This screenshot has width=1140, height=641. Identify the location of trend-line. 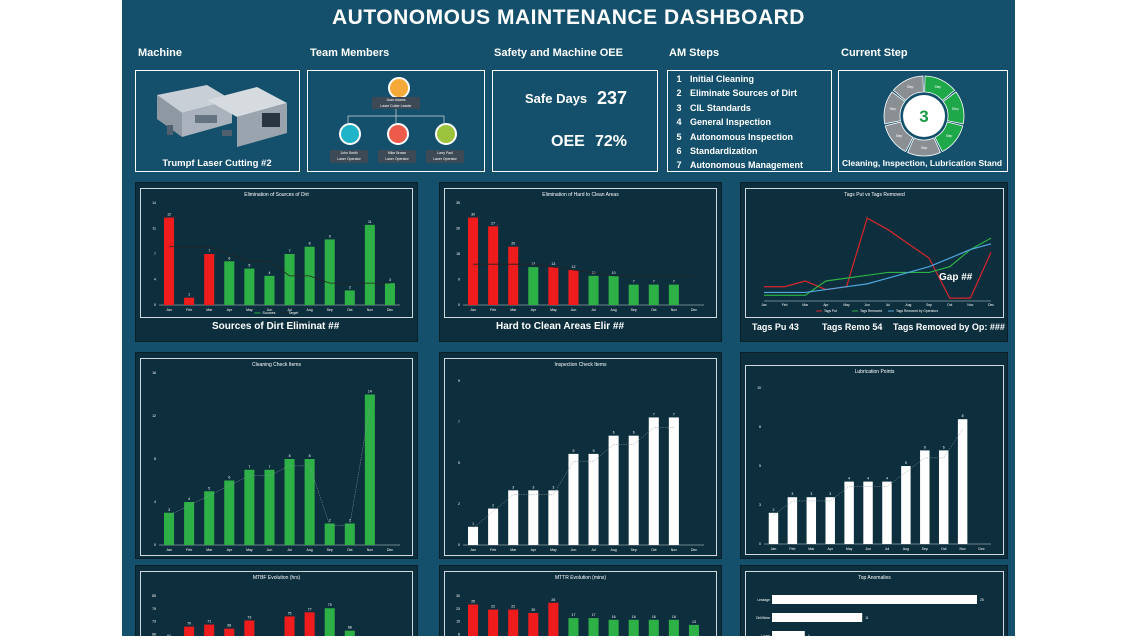
(868, 472).